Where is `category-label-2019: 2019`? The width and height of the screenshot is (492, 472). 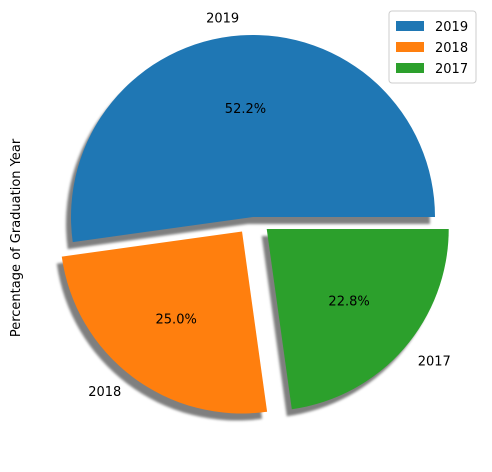 category-label-2019: 2019 is located at coordinates (222, 18).